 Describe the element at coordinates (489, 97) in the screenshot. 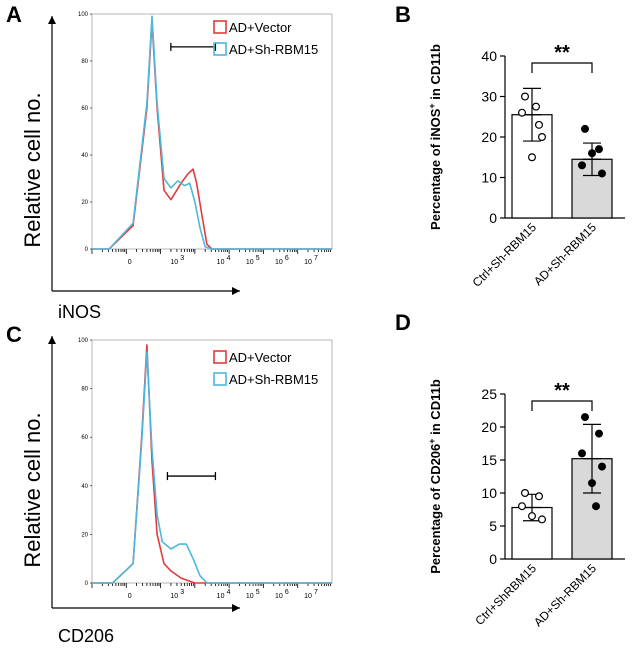

I see `y-tick-label: 30` at that location.